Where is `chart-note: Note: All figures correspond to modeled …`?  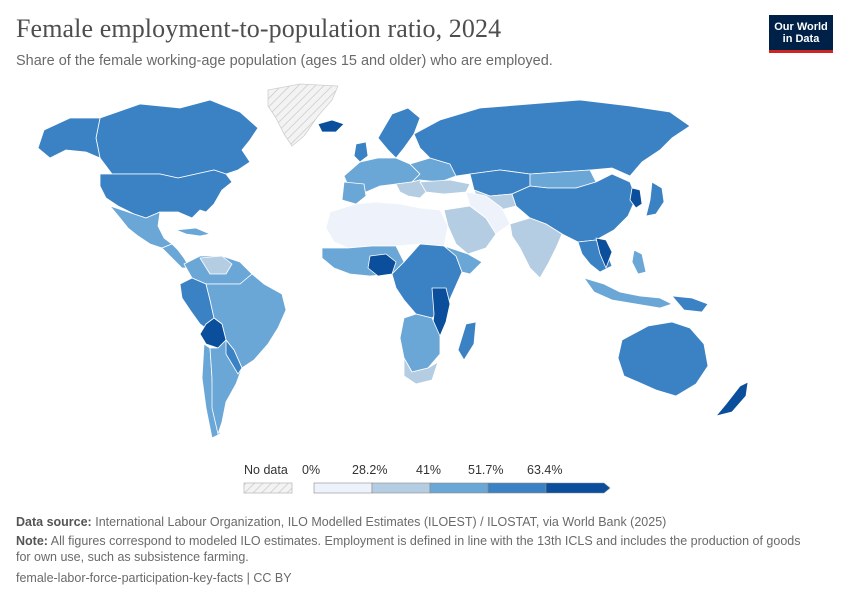
chart-note: Note: All figures correspond to modeled … is located at coordinates (416, 549).